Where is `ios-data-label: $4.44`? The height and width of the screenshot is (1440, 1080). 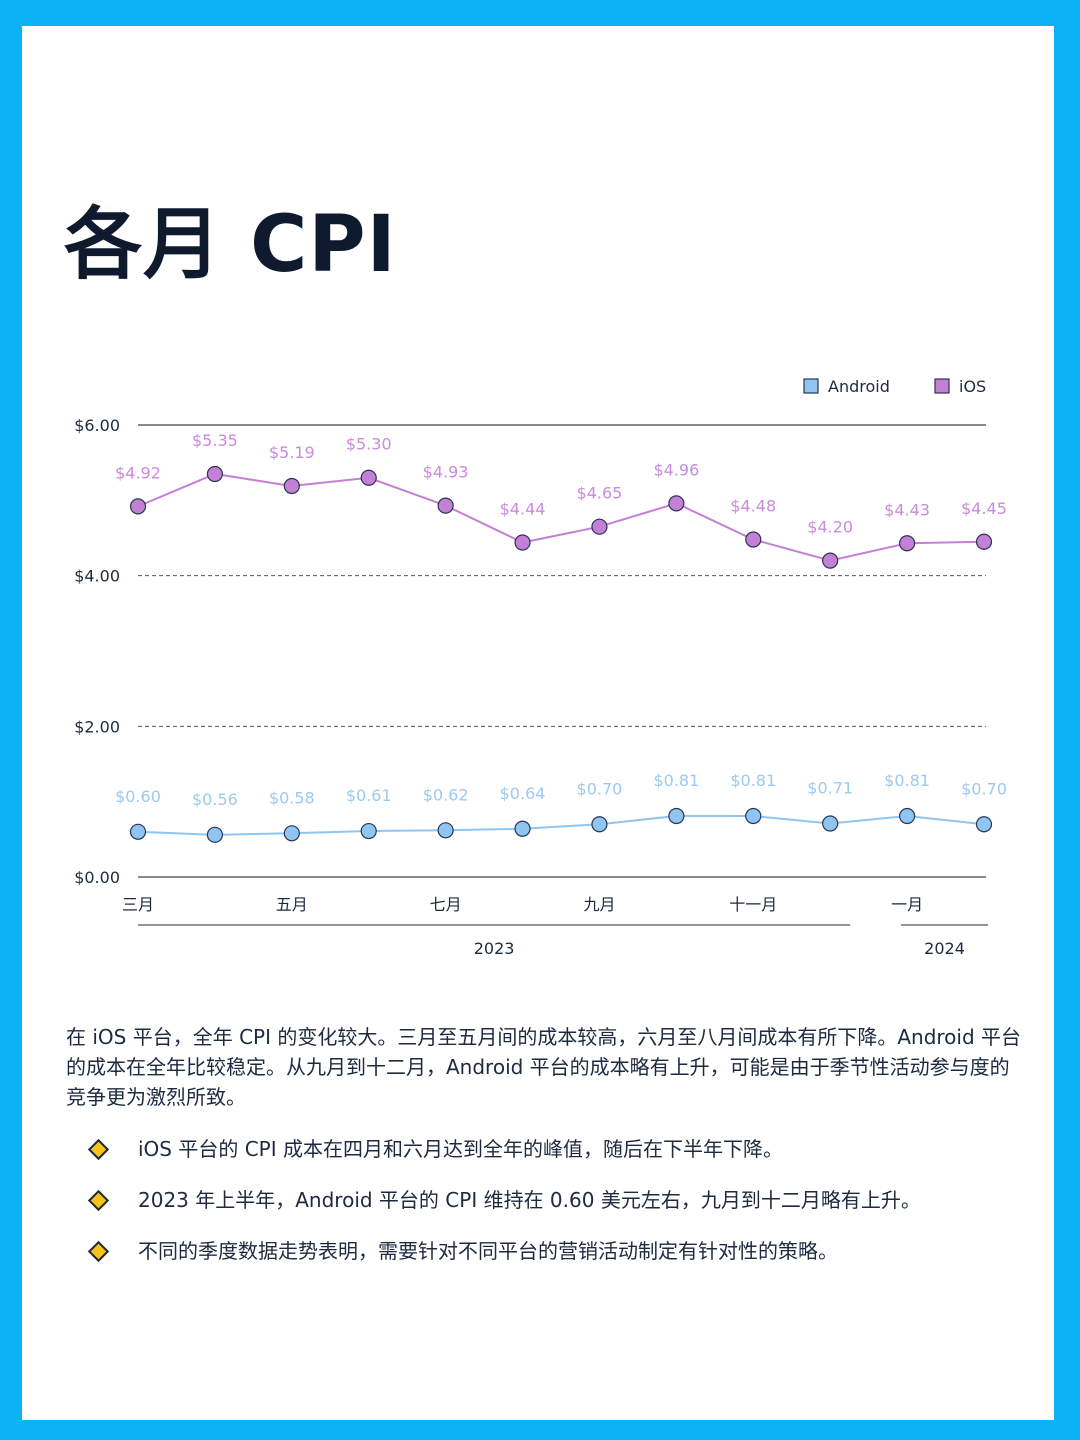 ios-data-label: $4.44 is located at coordinates (523, 509).